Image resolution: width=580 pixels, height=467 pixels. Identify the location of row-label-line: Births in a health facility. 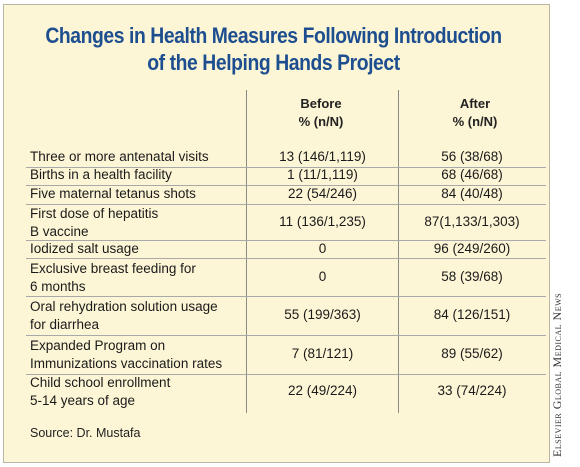
(101, 174).